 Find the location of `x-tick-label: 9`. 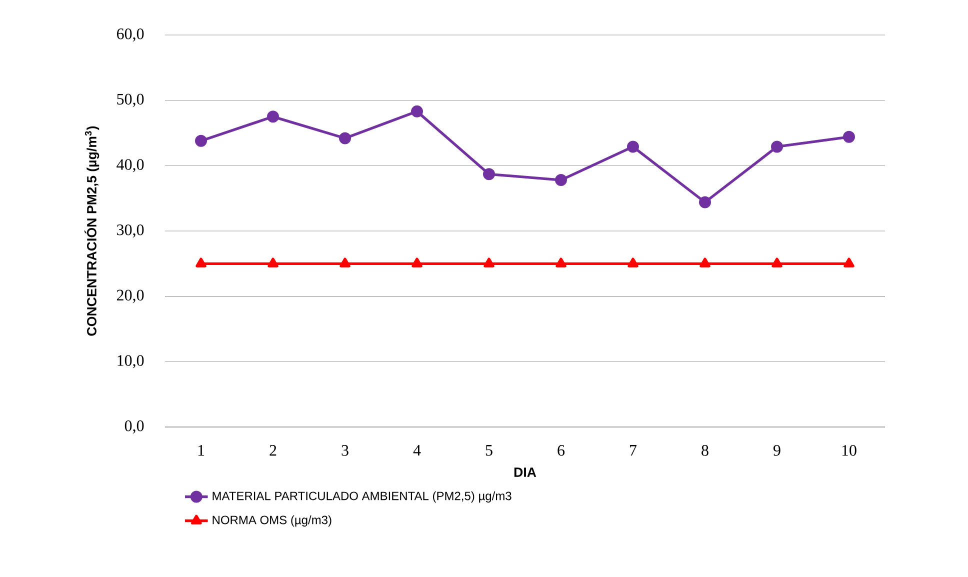

x-tick-label: 9 is located at coordinates (777, 450).